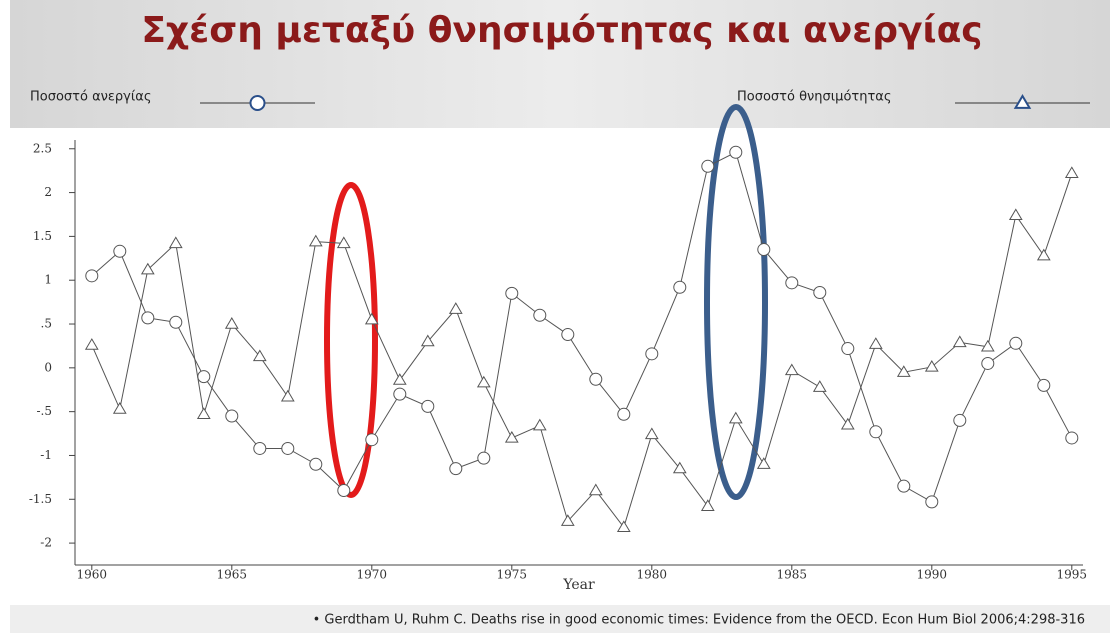  I want to click on y-tick-label: -.5, so click(44, 411).